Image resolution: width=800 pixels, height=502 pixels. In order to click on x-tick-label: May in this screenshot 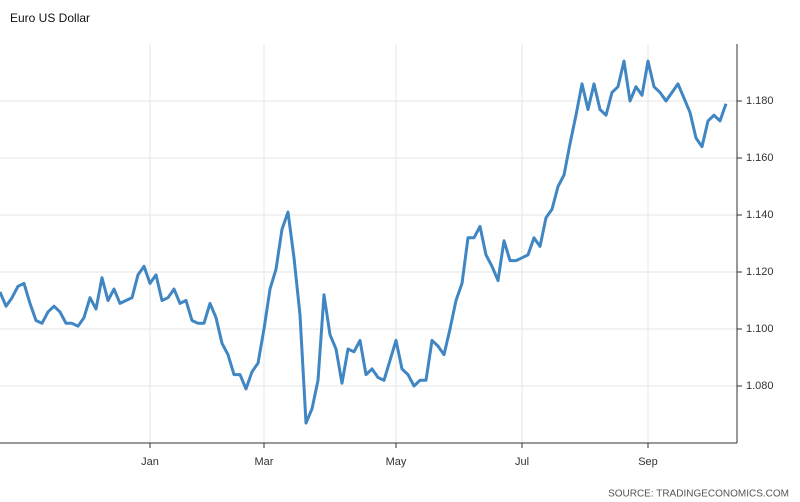, I will do `click(396, 462)`.